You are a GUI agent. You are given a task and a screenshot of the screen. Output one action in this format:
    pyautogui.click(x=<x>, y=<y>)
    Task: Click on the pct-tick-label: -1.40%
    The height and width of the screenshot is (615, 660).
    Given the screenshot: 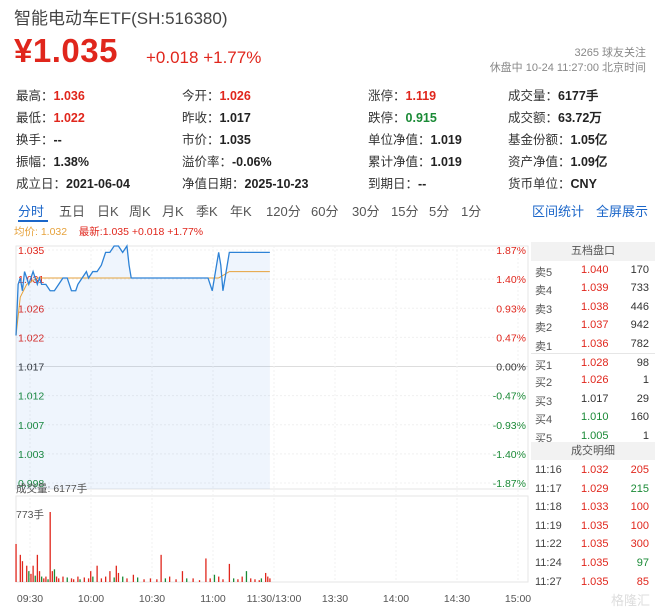 What is the action you would take?
    pyautogui.click(x=509, y=455)
    